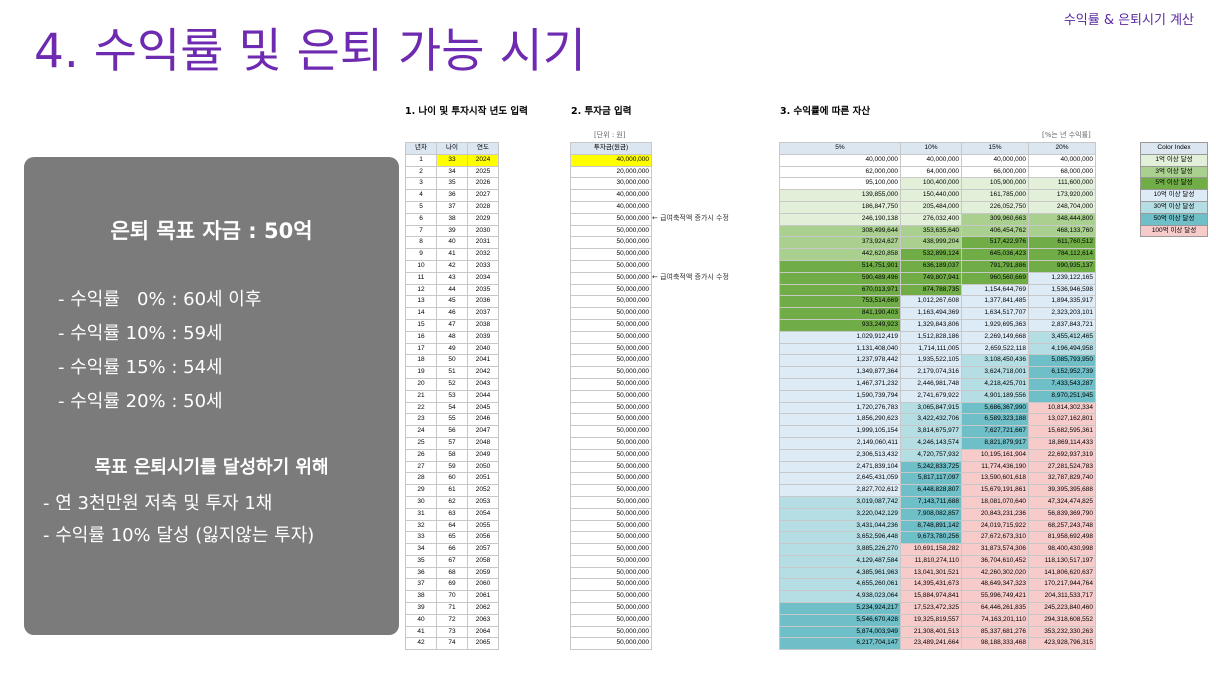 Image resolution: width=1216 pixels, height=684 pixels. I want to click on cell-asset: 3,652,596,448, so click(840, 538).